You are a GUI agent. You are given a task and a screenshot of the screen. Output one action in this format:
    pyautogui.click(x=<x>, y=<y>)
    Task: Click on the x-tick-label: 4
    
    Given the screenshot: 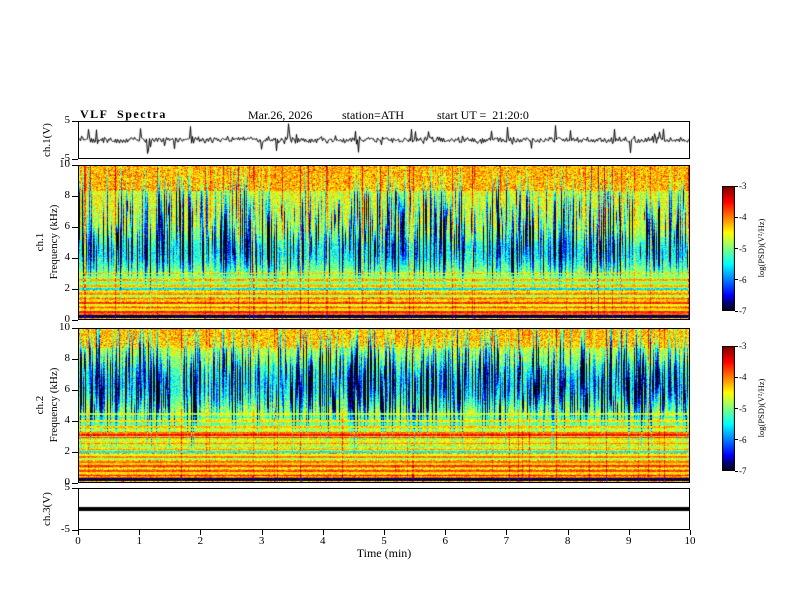 What is the action you would take?
    pyautogui.click(x=323, y=541)
    